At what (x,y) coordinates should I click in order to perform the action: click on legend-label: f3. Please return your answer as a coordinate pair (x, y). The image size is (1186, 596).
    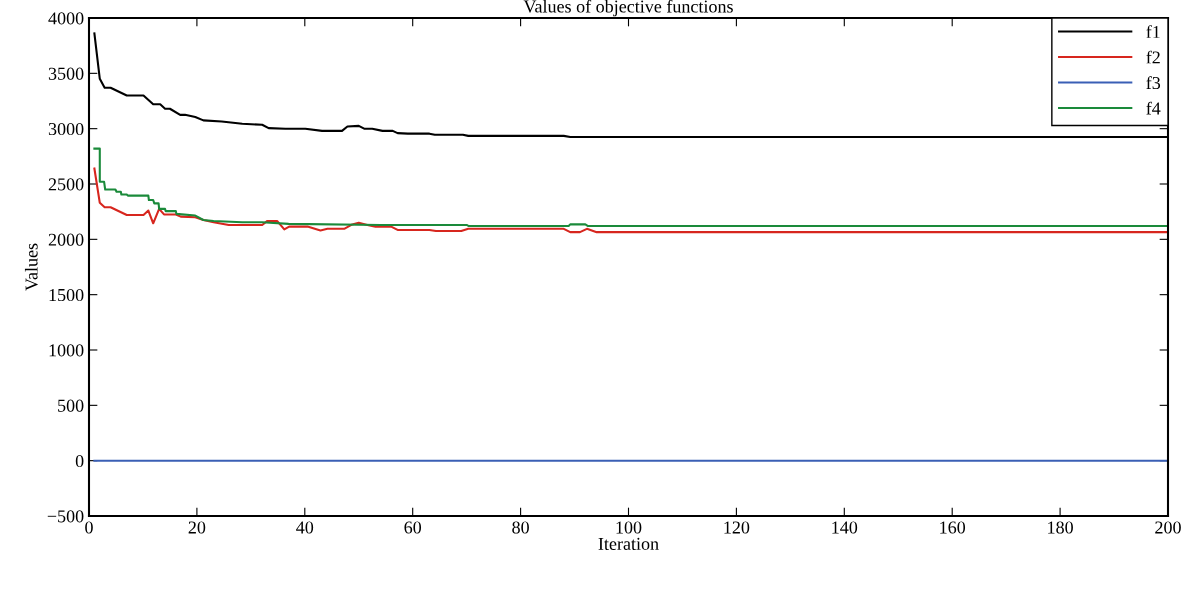
    Looking at the image, I should click on (1153, 83).